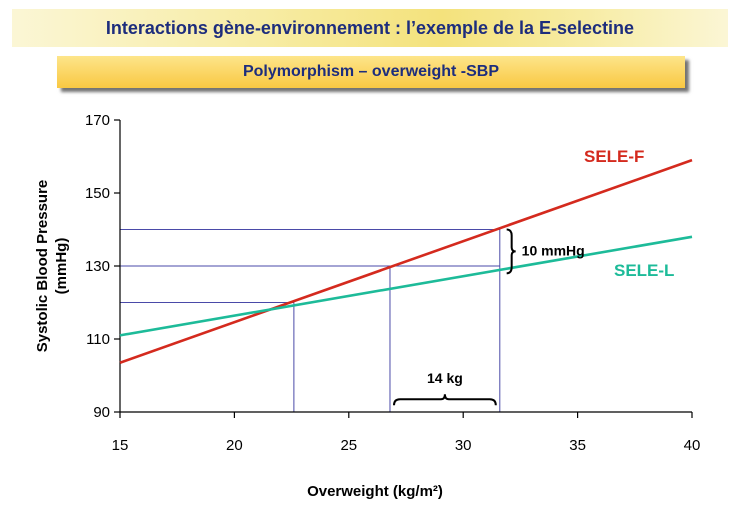 The height and width of the screenshot is (517, 740). I want to click on y-tick-label-150: 150, so click(97, 193).